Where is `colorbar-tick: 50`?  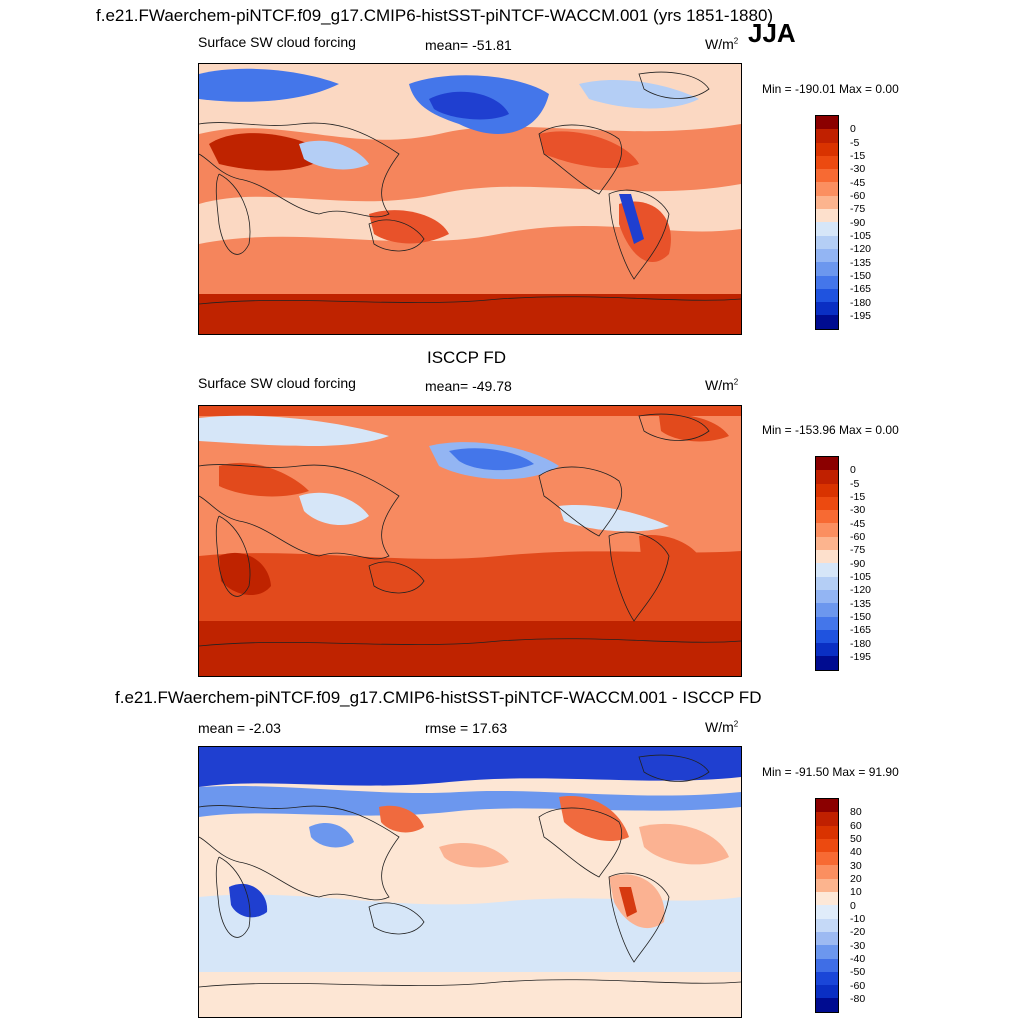 colorbar-tick: 50 is located at coordinates (856, 839).